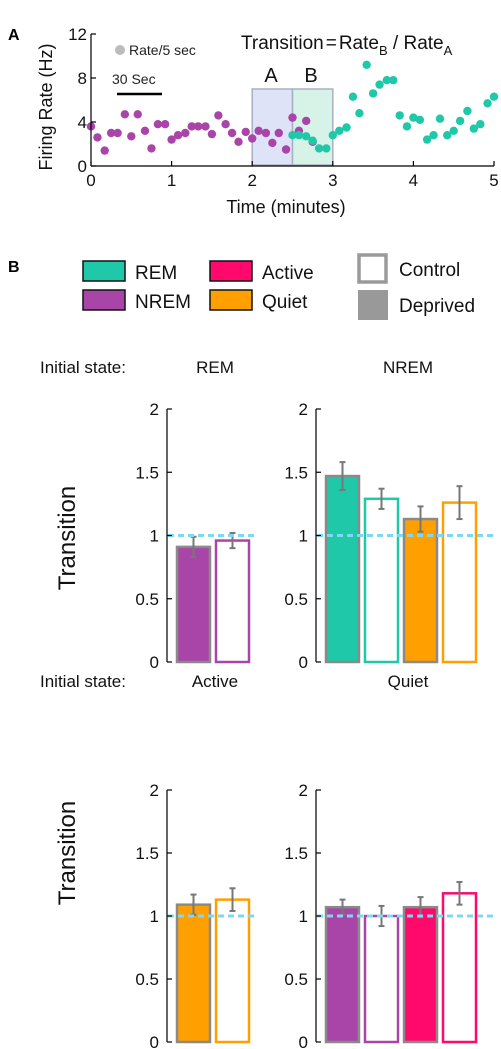  I want to click on bar-chart-nrem: 0 0.5 1 1.5 2, so click(390, 536).